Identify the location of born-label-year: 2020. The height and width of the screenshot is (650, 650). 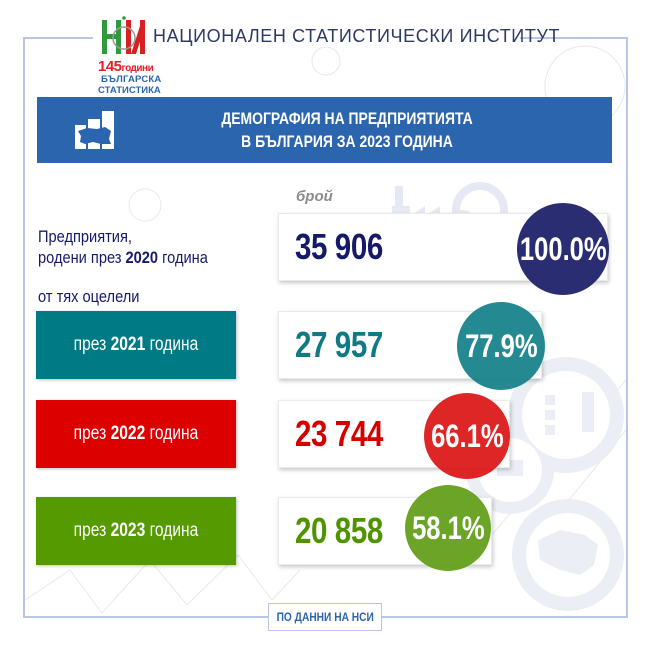
(142, 257).